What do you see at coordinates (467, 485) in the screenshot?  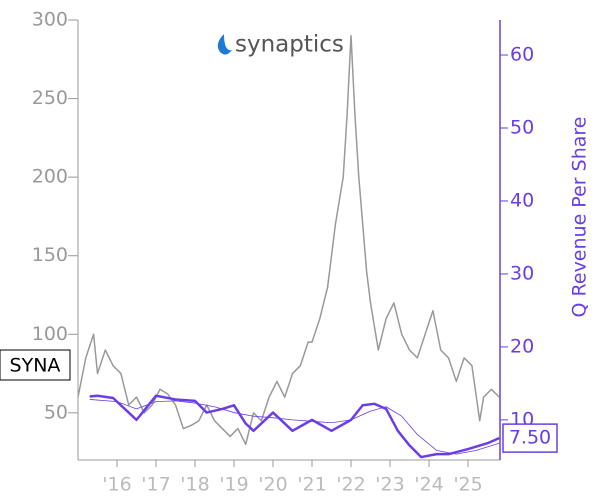 I see `x-tick-label: '25` at bounding box center [467, 485].